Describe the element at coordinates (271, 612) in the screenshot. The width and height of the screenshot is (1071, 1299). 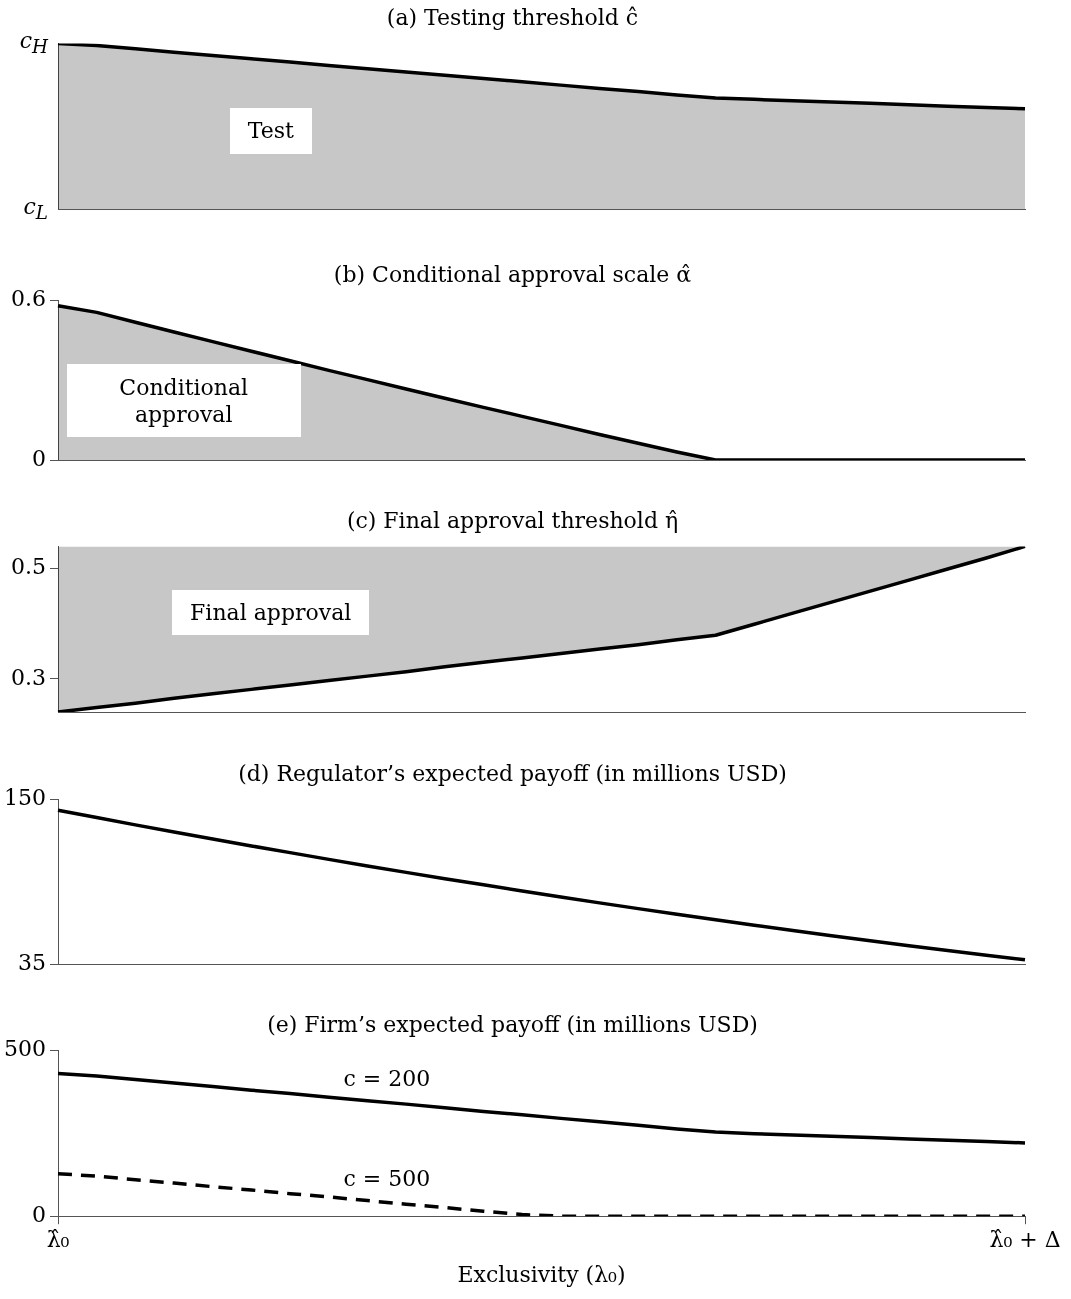
I see `annotation: Final approval` at that location.